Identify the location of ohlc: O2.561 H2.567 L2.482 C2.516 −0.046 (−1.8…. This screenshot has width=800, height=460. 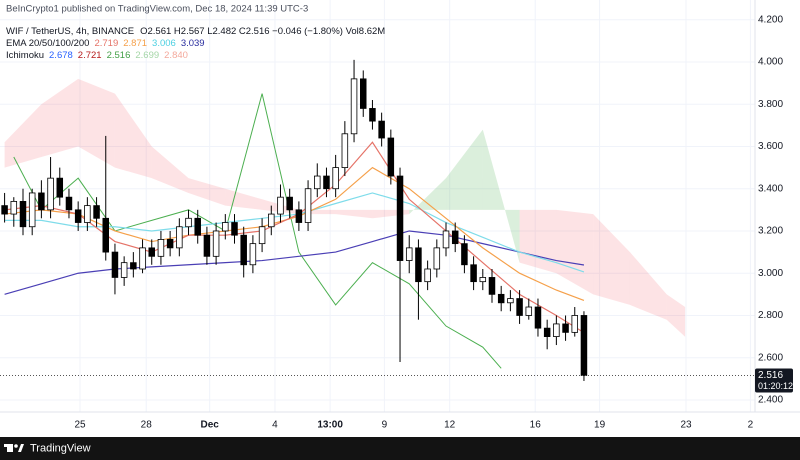
(262, 31).